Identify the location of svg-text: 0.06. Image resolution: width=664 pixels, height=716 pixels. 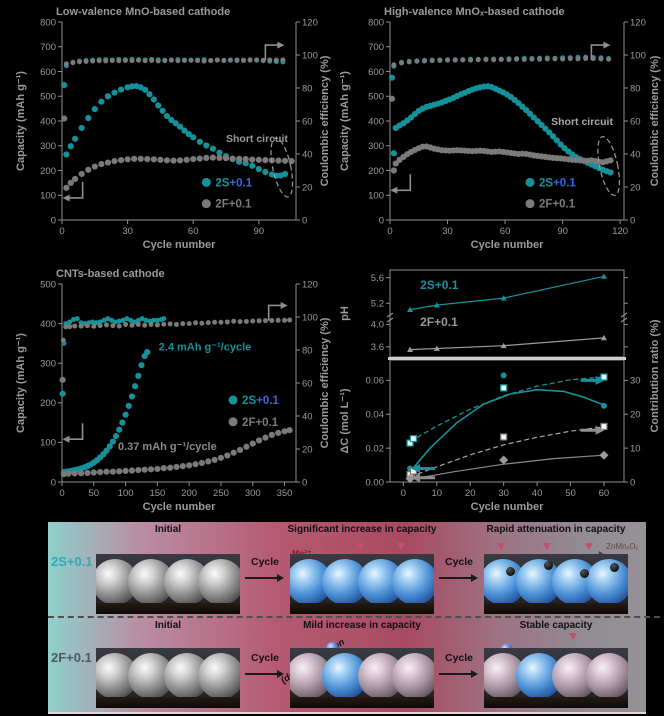
(375, 381).